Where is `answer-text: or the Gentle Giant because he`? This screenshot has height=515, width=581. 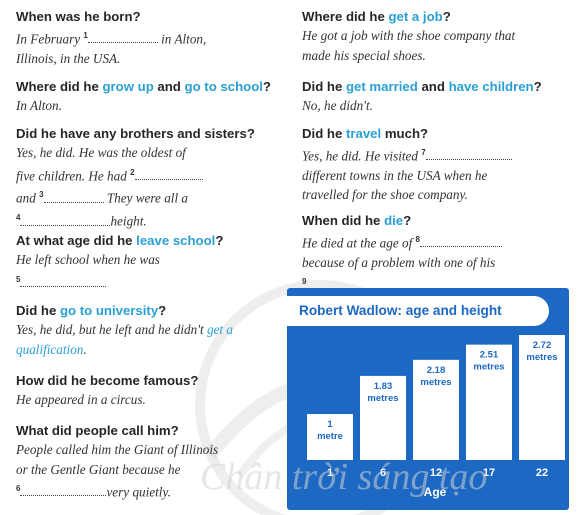
answer-text: or the Gentle Giant because he is located at coordinates (98, 469).